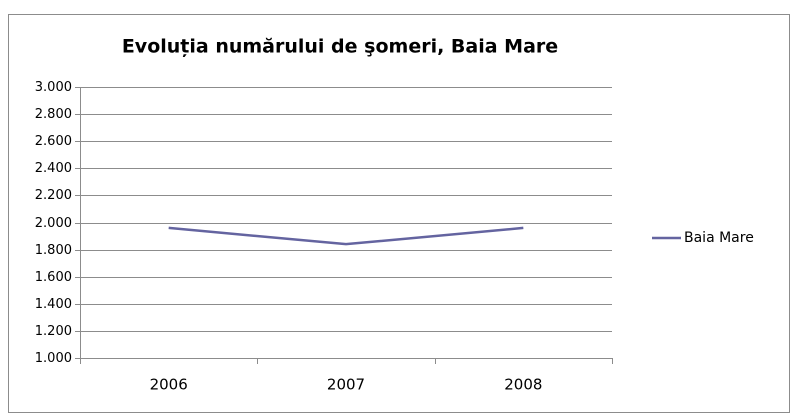 This screenshot has height=413, width=791. Describe the element at coordinates (53, 277) in the screenshot. I see `y-tick-label: 1.600` at that location.